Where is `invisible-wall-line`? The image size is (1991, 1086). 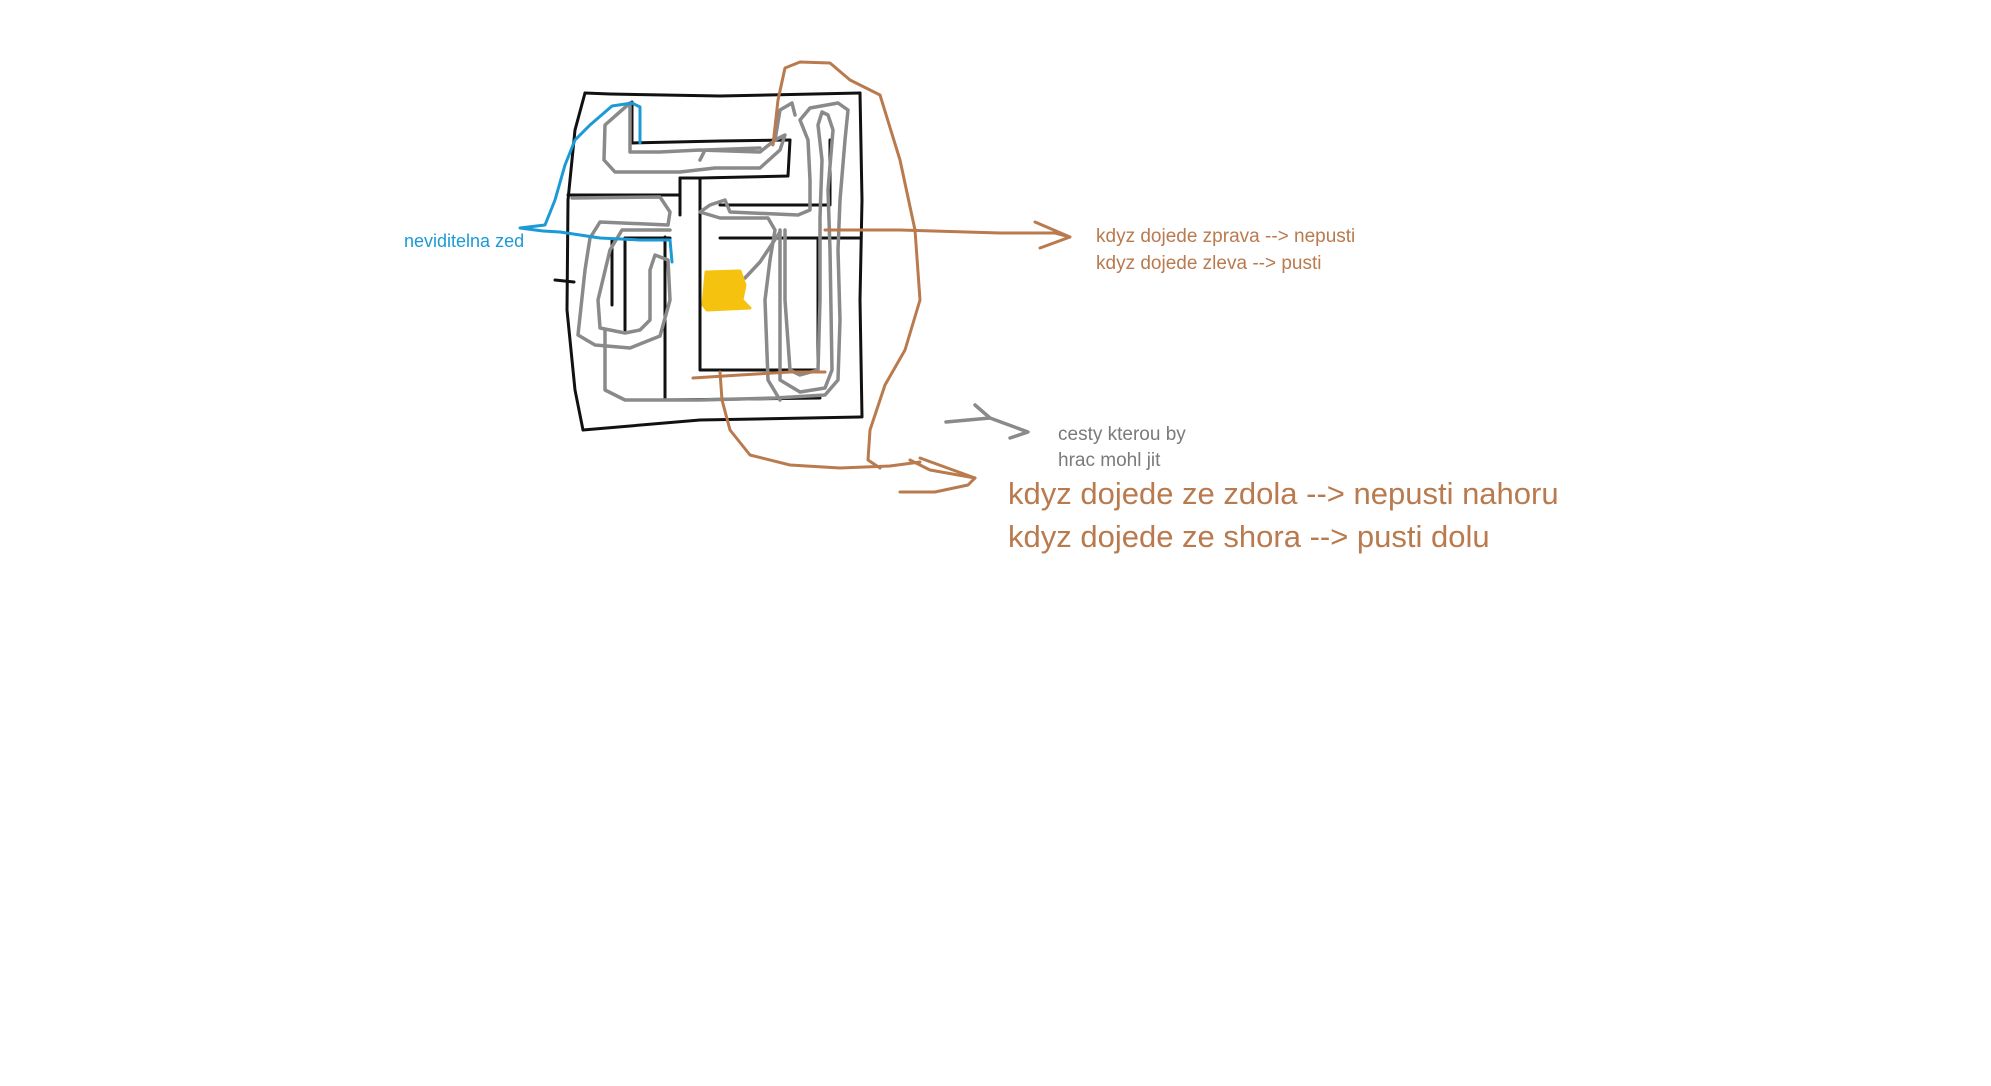 invisible-wall-line is located at coordinates (596, 182).